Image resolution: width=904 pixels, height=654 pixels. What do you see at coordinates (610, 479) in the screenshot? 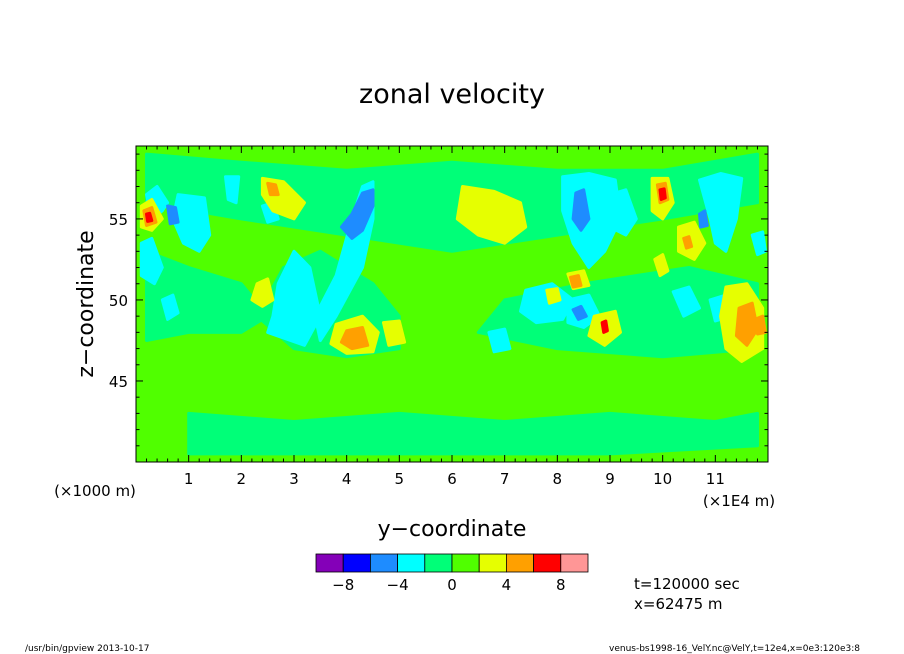
I see `x-tick-label: 9` at bounding box center [610, 479].